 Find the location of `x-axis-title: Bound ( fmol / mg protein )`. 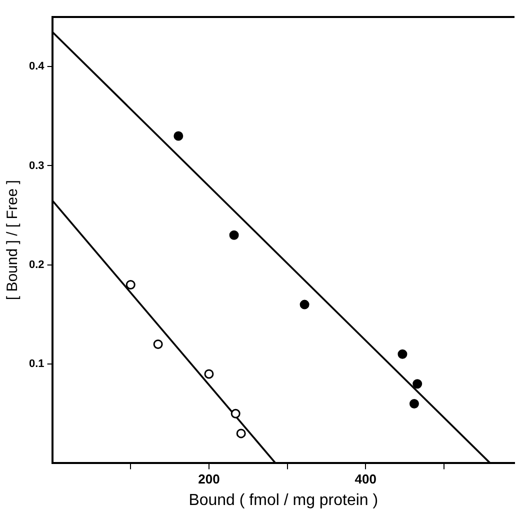

x-axis-title: Bound ( fmol / mg protein ) is located at coordinates (283, 500).